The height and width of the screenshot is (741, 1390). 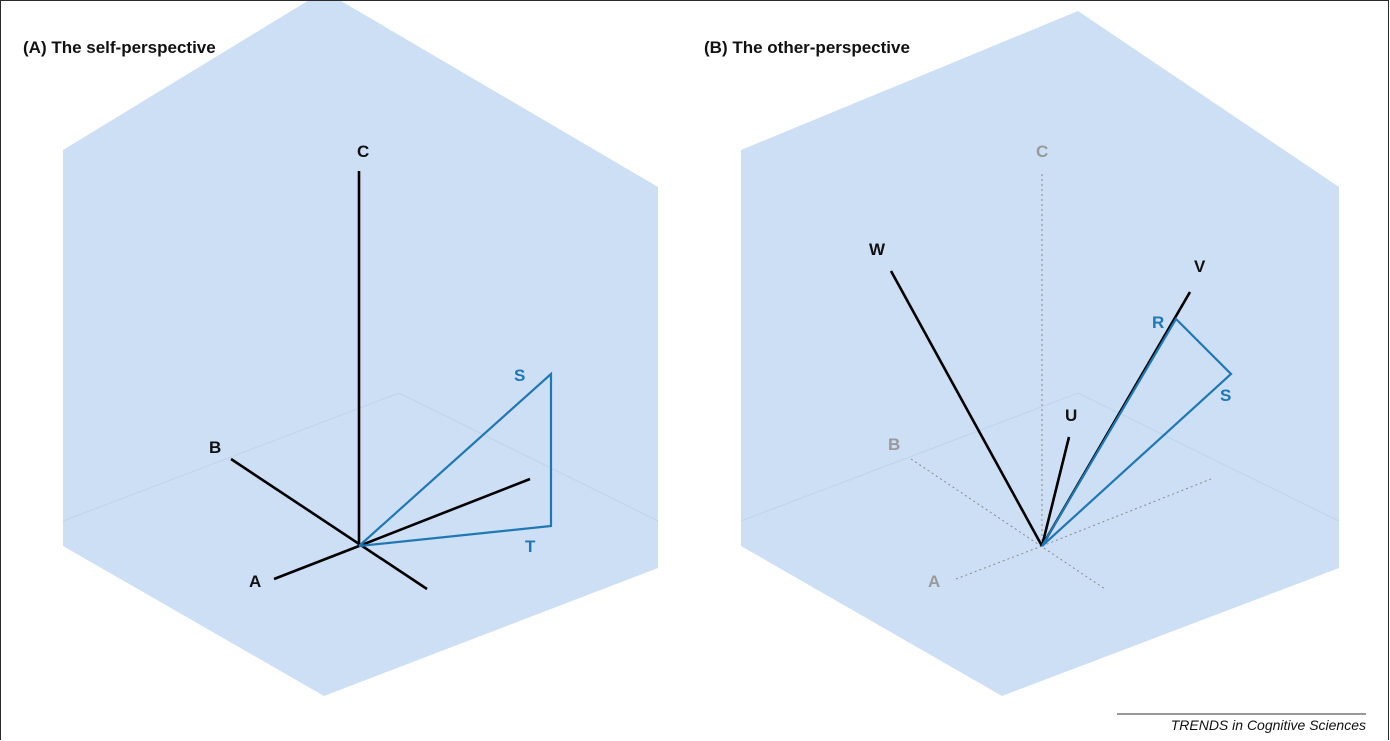 What do you see at coordinates (807, 47) in the screenshot?
I see `panel-b-title: (B) The other-perspective` at bounding box center [807, 47].